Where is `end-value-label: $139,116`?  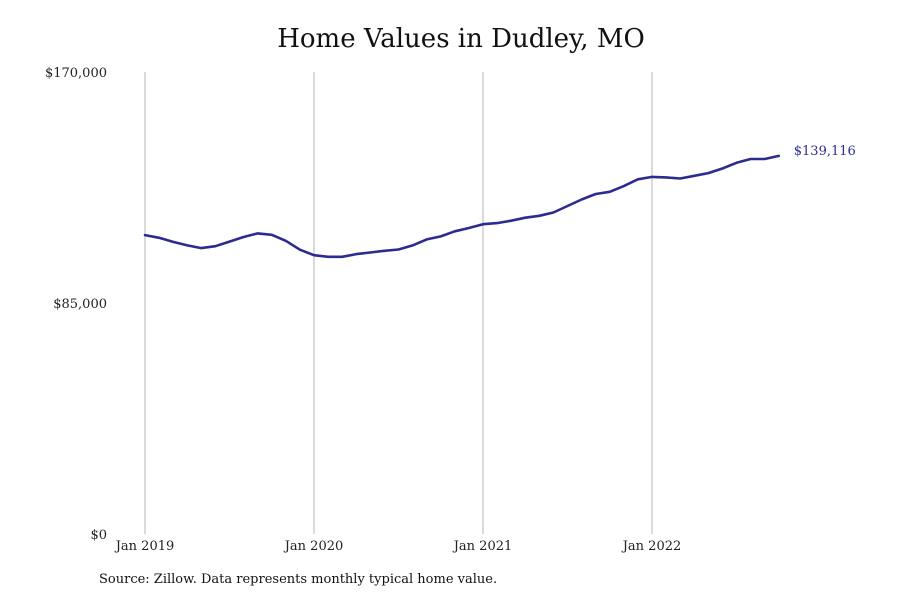 end-value-label: $139,116 is located at coordinates (825, 151).